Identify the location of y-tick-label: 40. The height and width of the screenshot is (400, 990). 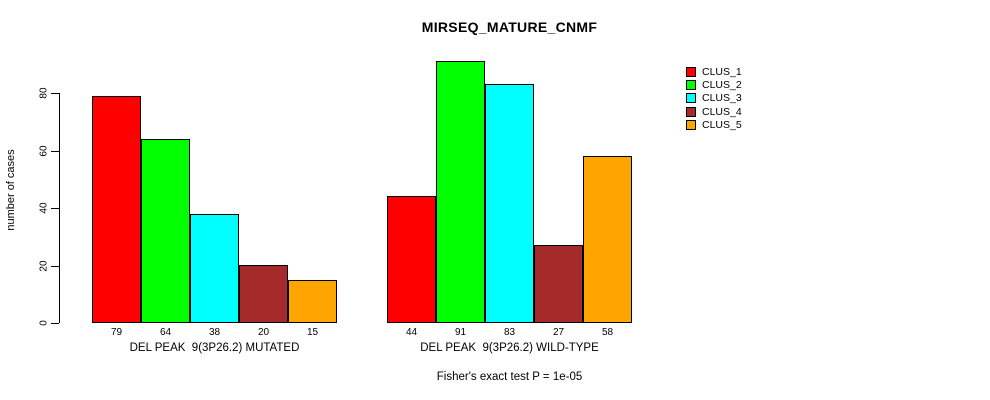
(44, 208).